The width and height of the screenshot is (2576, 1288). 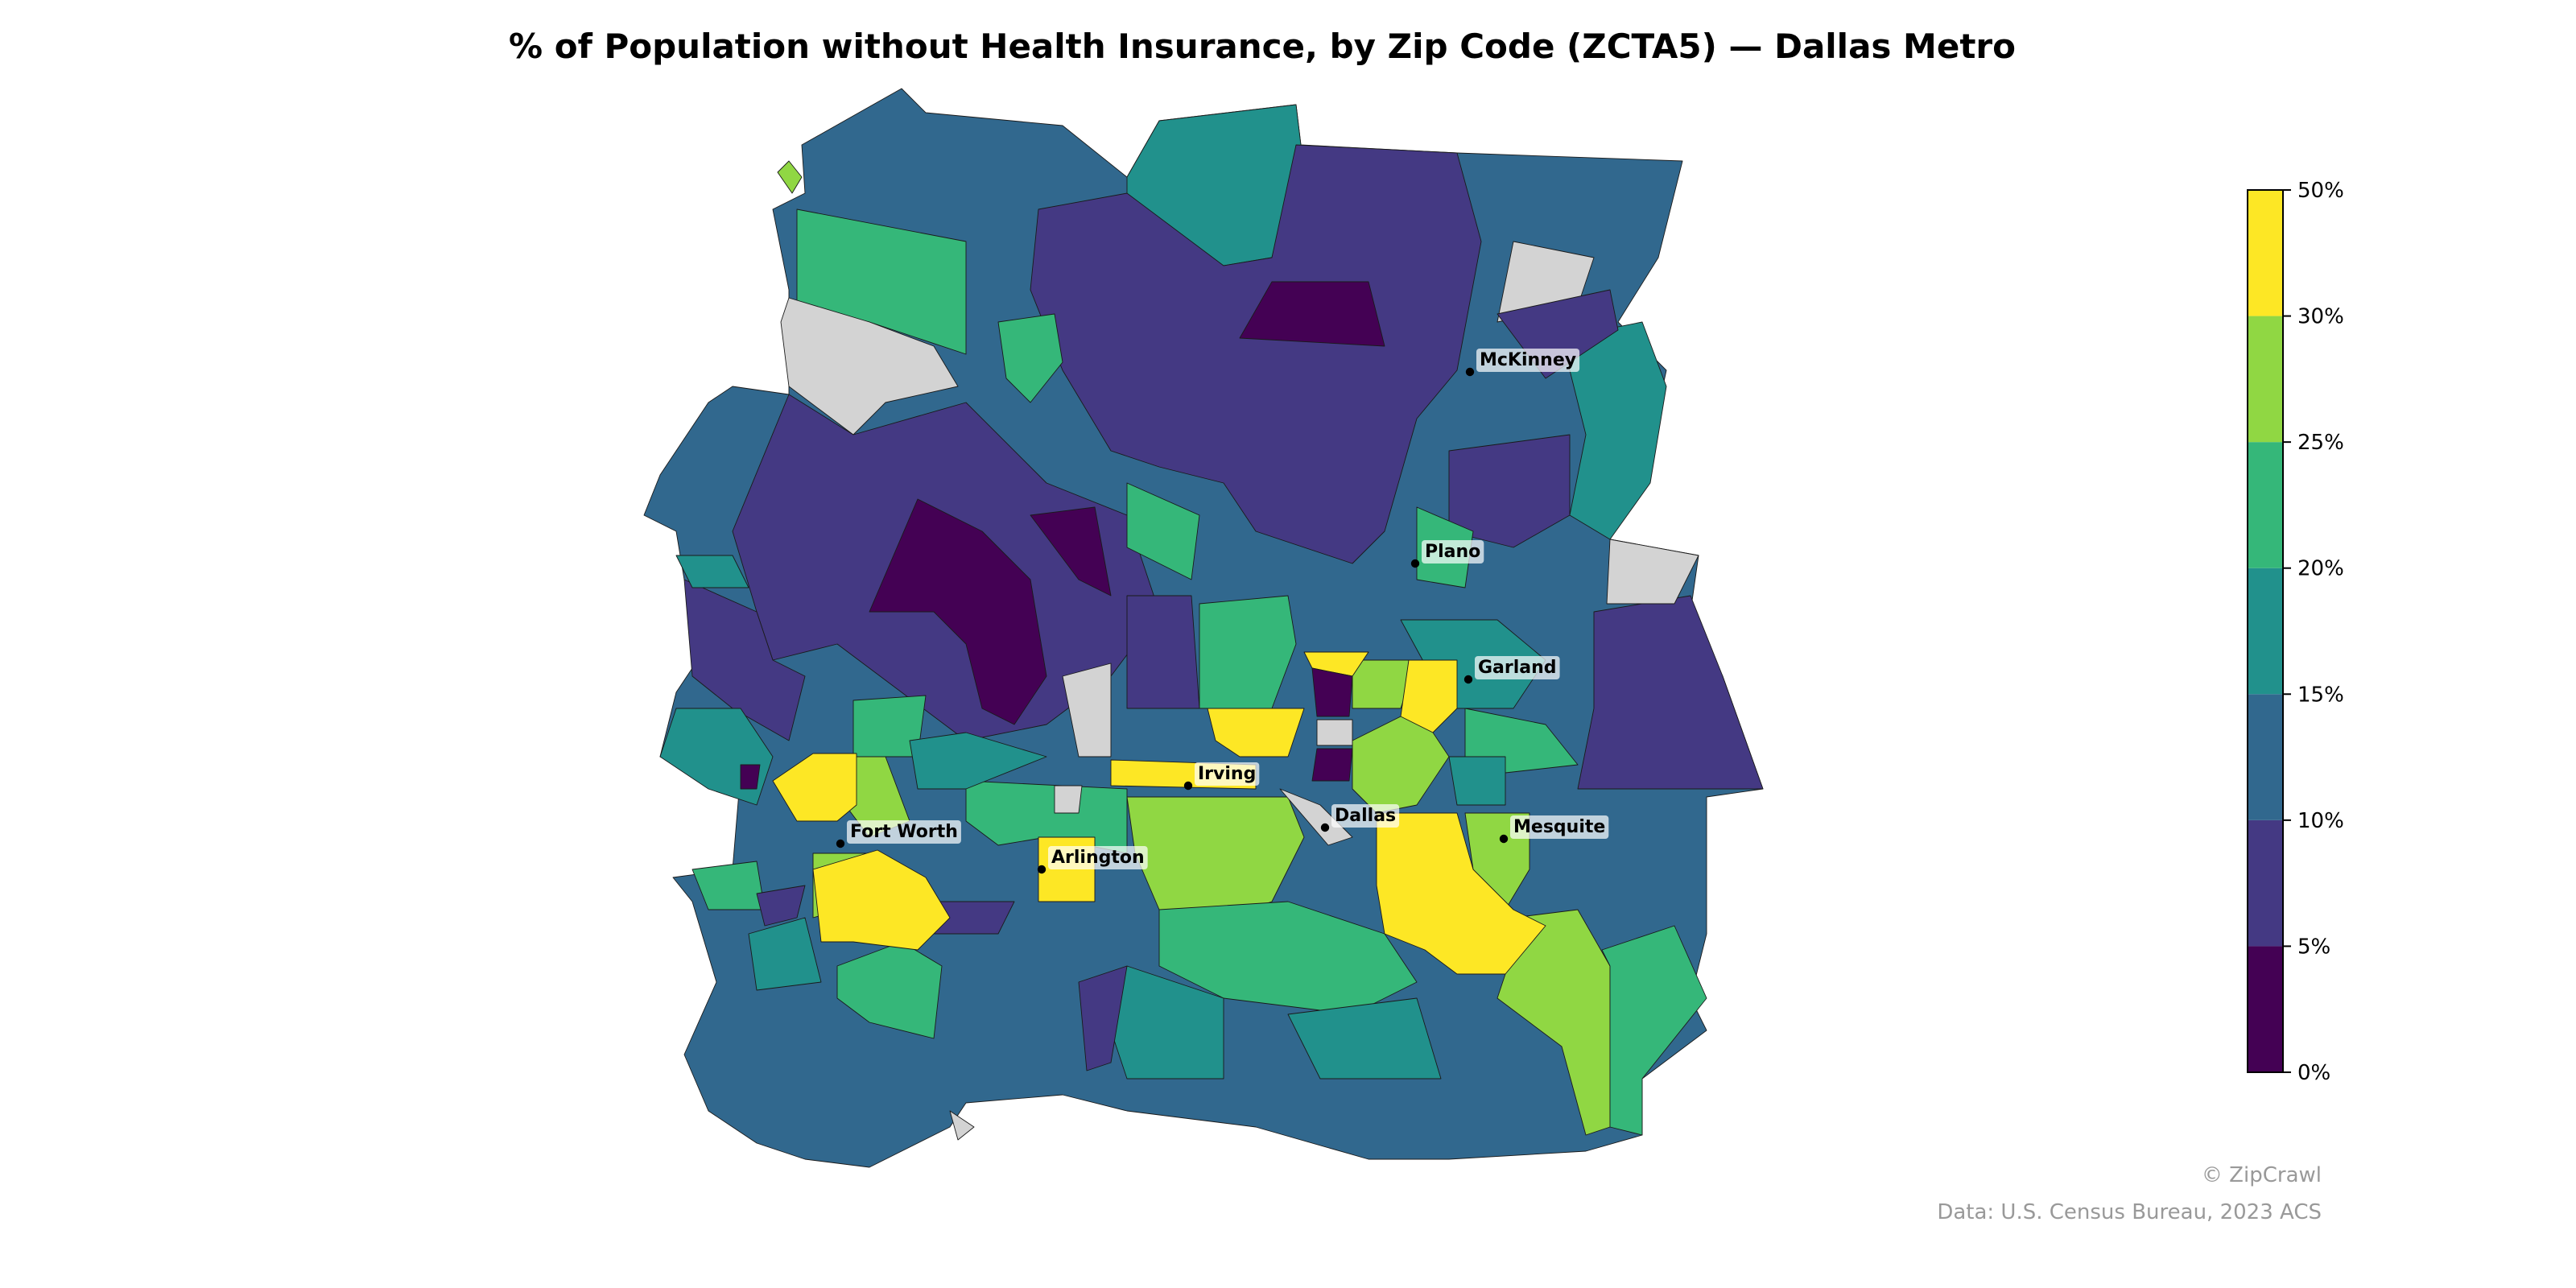 I want to click on city-marker: Mesquite, so click(x=1554, y=829).